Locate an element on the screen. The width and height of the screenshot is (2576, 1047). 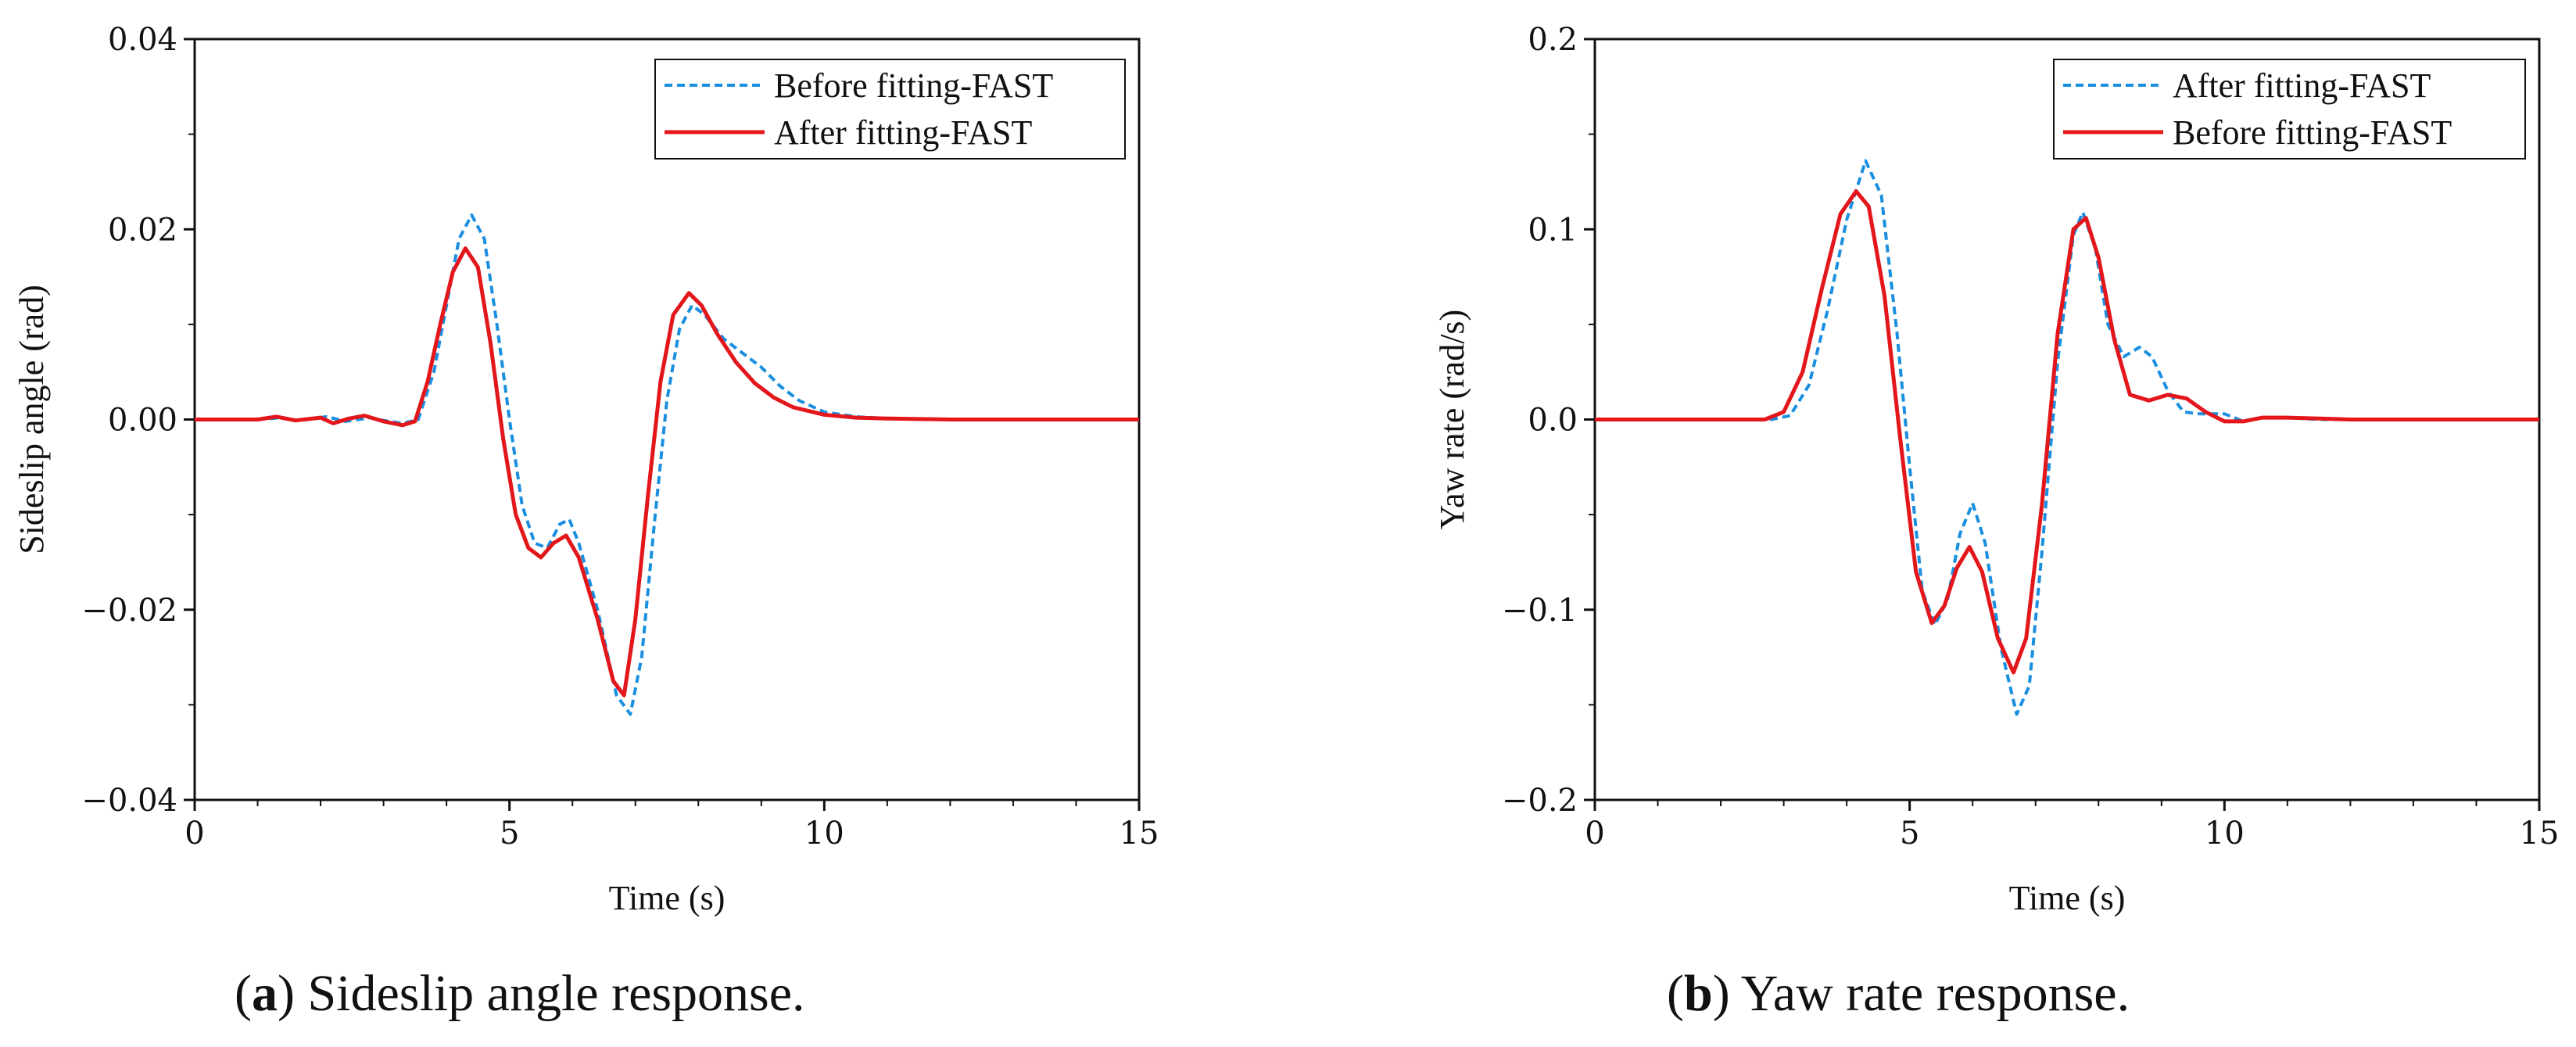
pa-x-axis-title: Time (s) is located at coordinates (667, 898).